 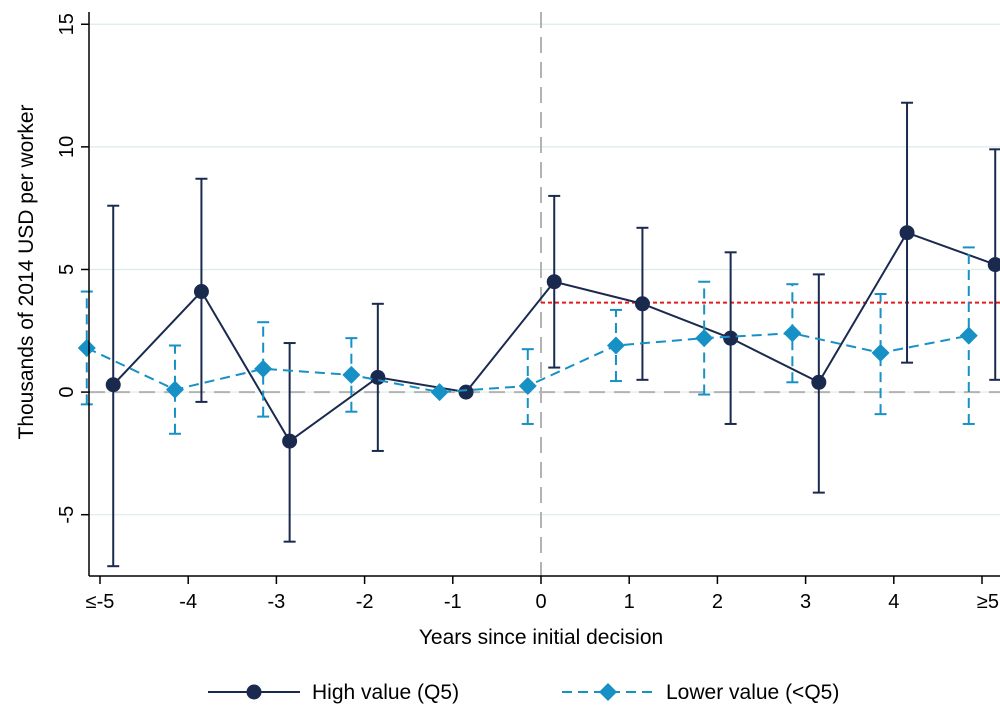 What do you see at coordinates (893, 602) in the screenshot?
I see `x-tick-label-9: 4` at bounding box center [893, 602].